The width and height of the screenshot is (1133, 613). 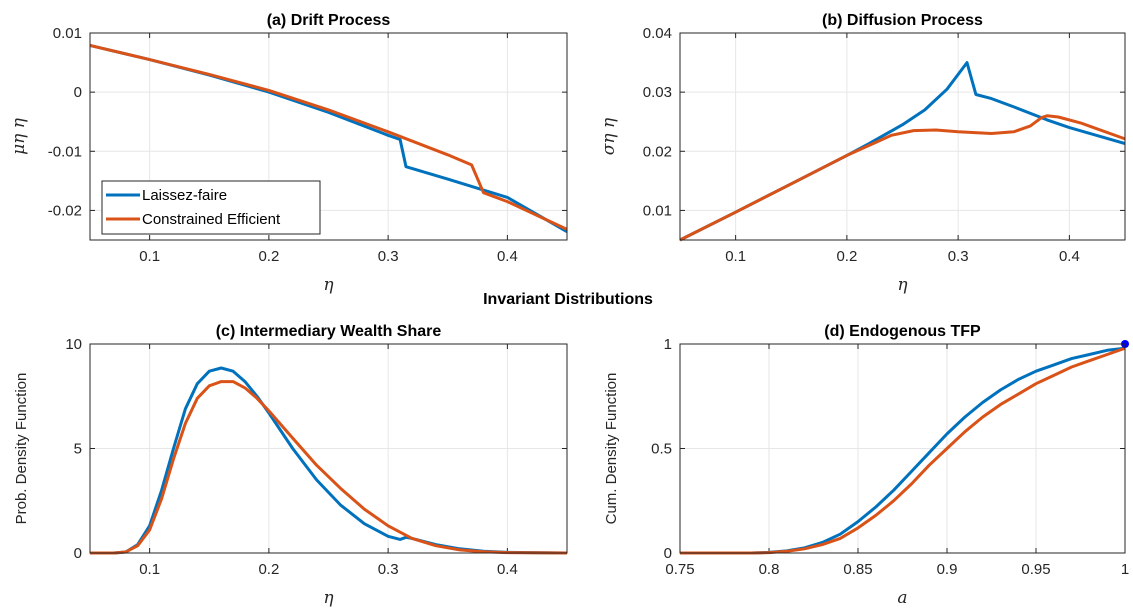 What do you see at coordinates (611, 449) in the screenshot?
I see `y-axis-label: Cum. Density Function` at bounding box center [611, 449].